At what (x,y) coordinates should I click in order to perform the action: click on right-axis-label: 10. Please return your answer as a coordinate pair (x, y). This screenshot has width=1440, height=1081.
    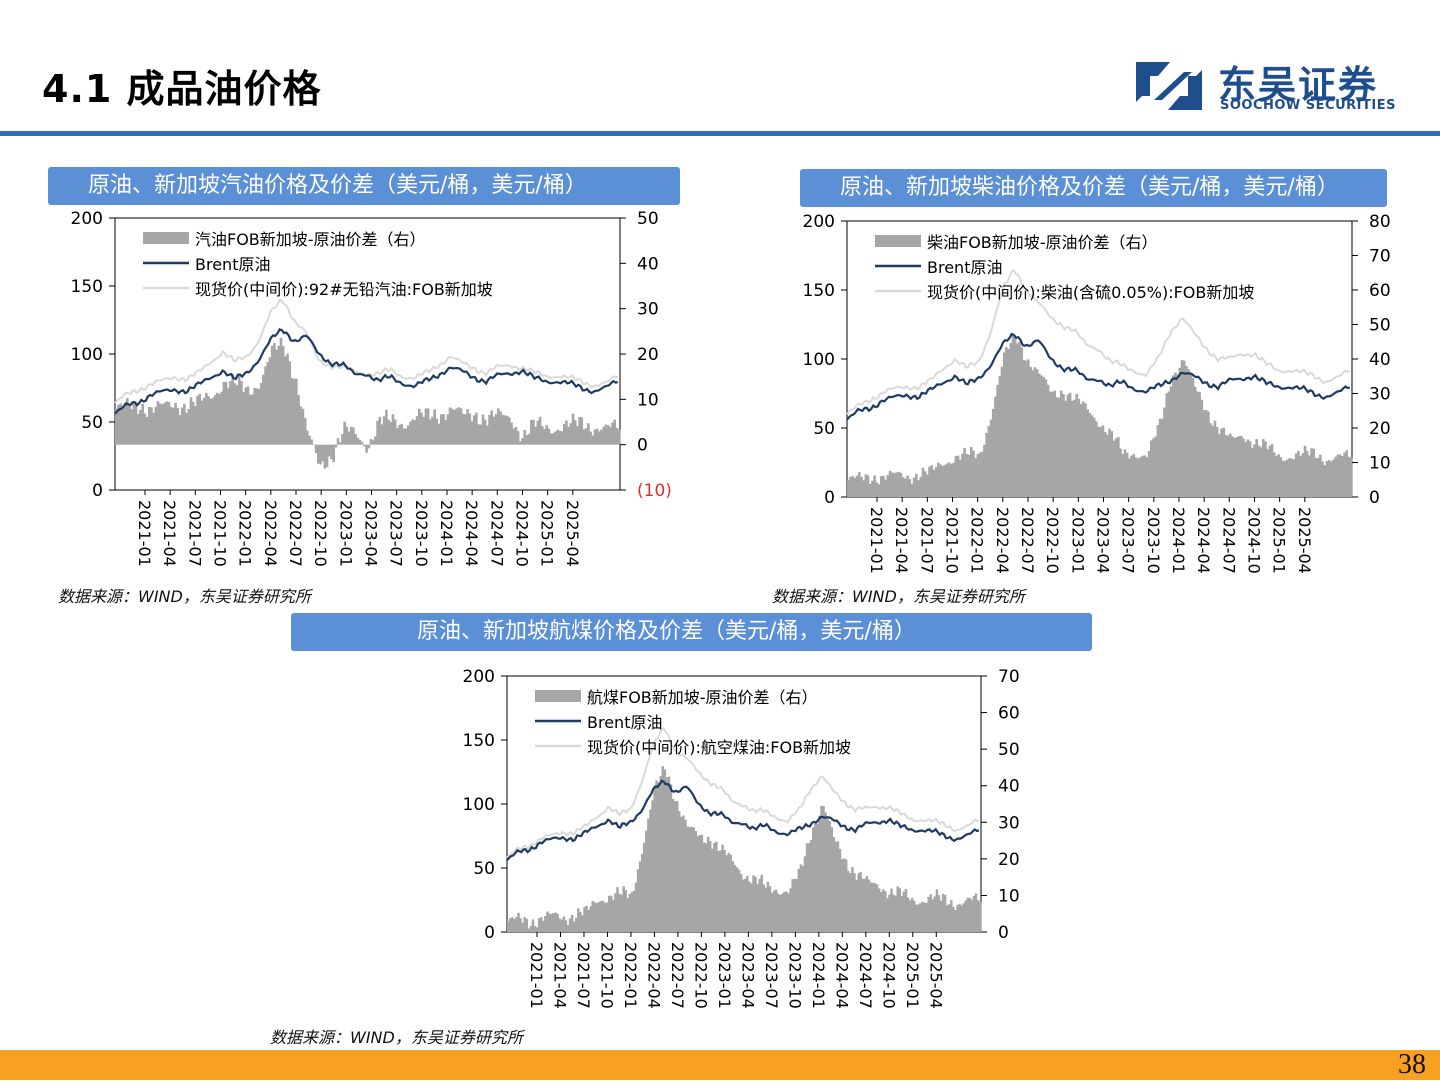
    Looking at the image, I should click on (1380, 464).